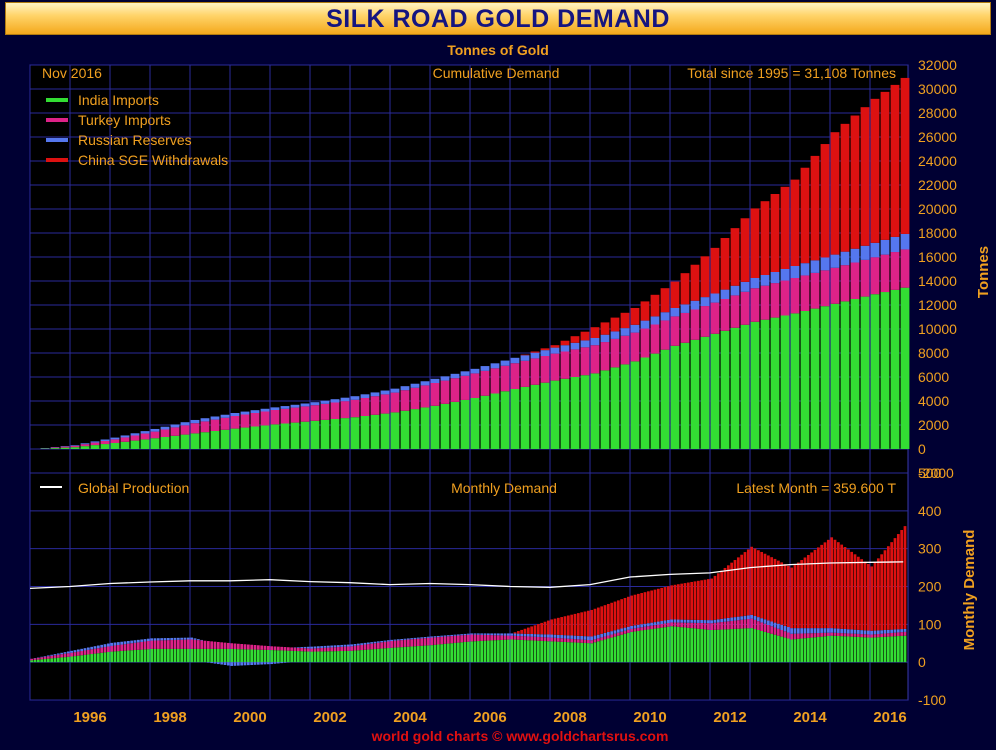 Image resolution: width=996 pixels, height=750 pixels. Describe the element at coordinates (329, 717) in the screenshot. I see `x-tick-label: 2002` at that location.